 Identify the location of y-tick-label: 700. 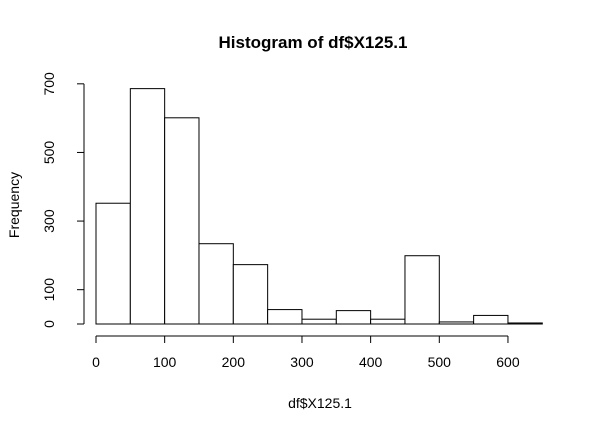
(49, 84).